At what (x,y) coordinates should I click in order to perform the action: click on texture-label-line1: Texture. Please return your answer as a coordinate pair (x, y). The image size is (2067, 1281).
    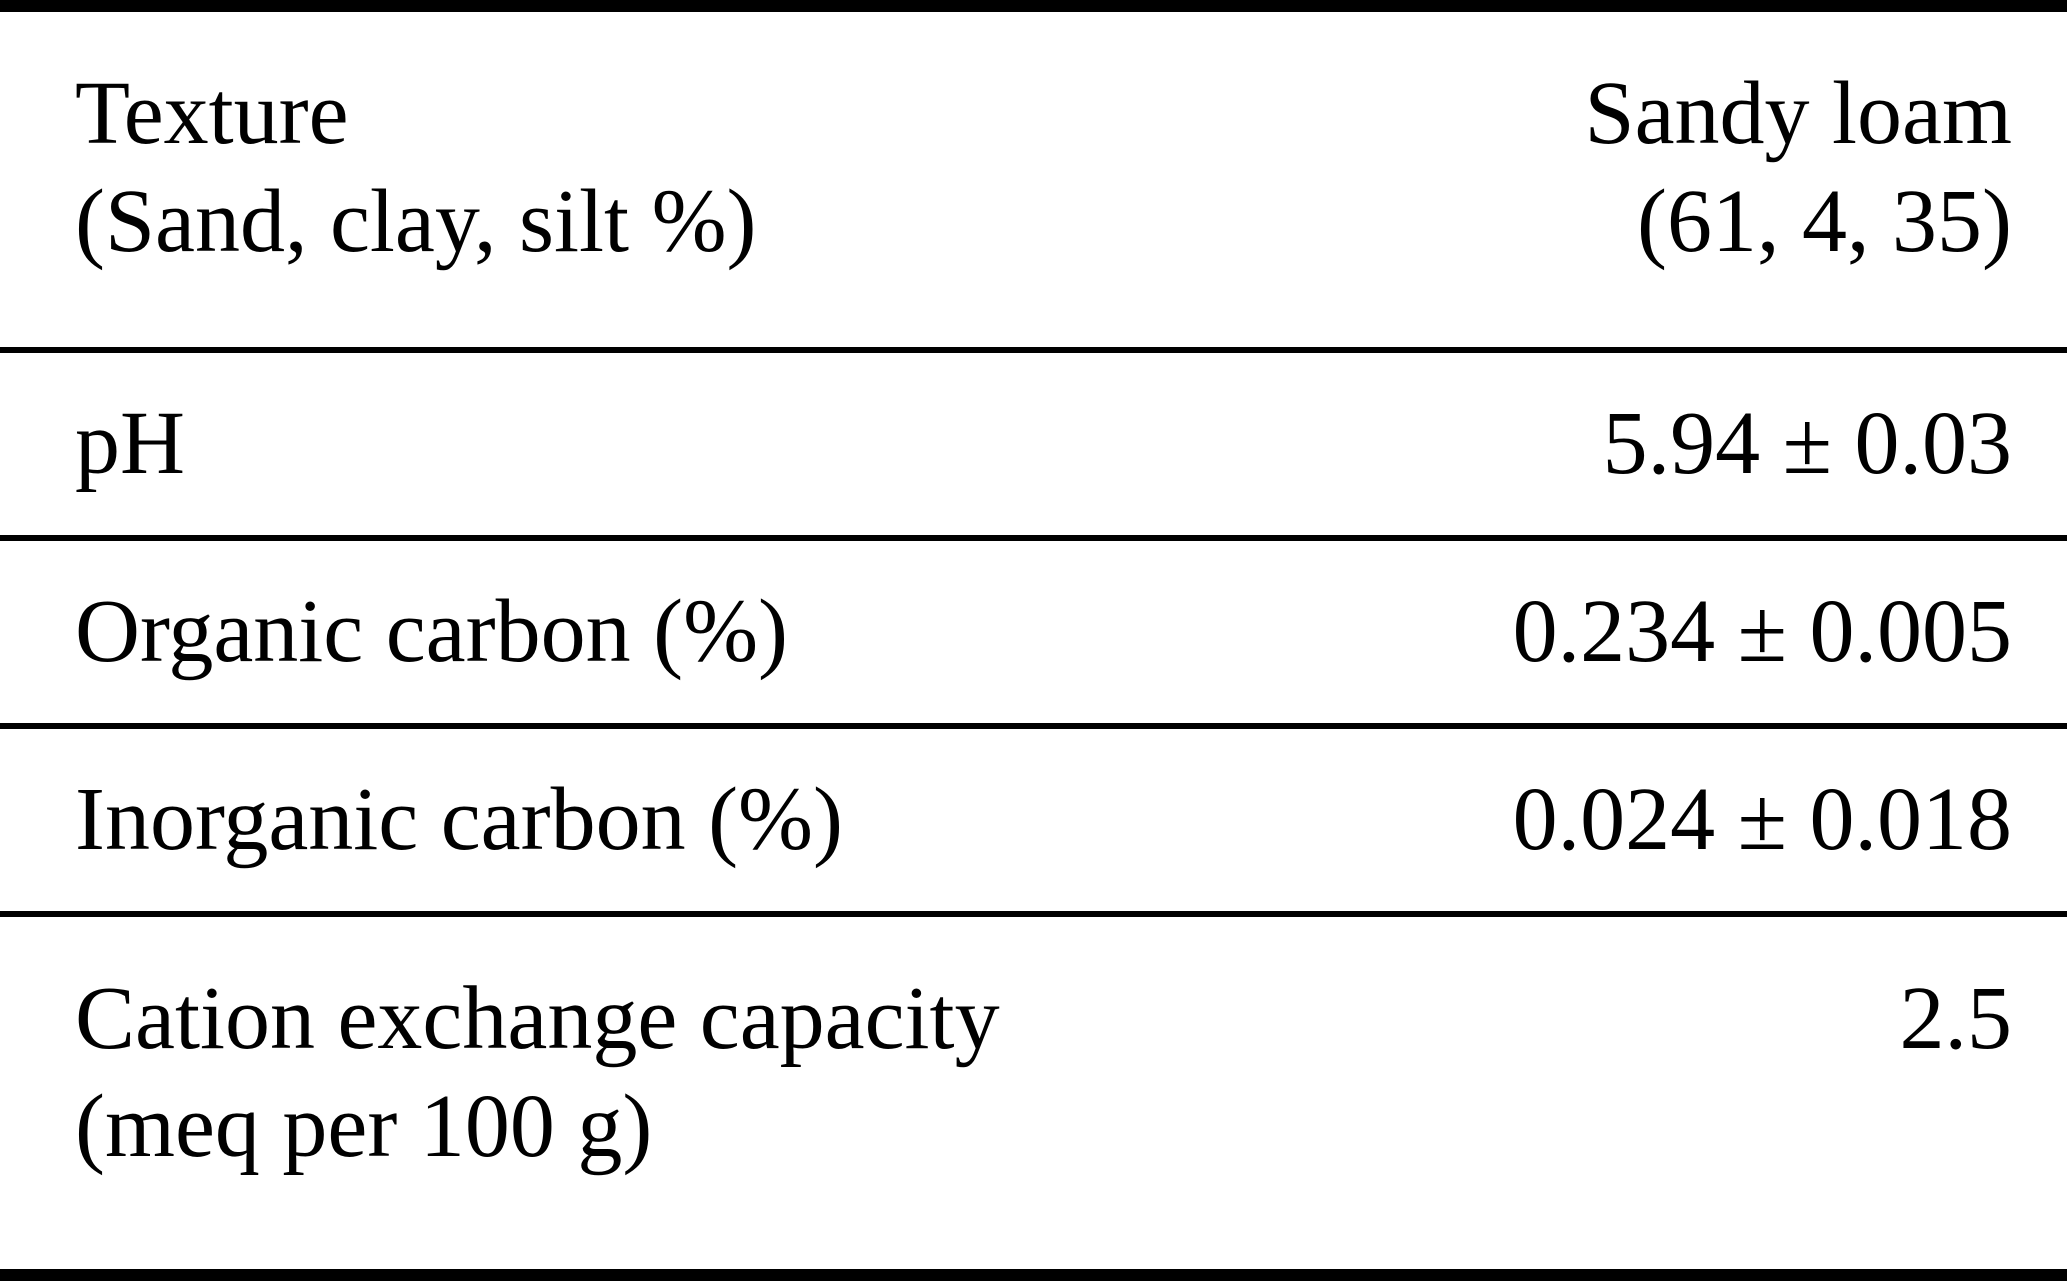
    Looking at the image, I should click on (212, 113).